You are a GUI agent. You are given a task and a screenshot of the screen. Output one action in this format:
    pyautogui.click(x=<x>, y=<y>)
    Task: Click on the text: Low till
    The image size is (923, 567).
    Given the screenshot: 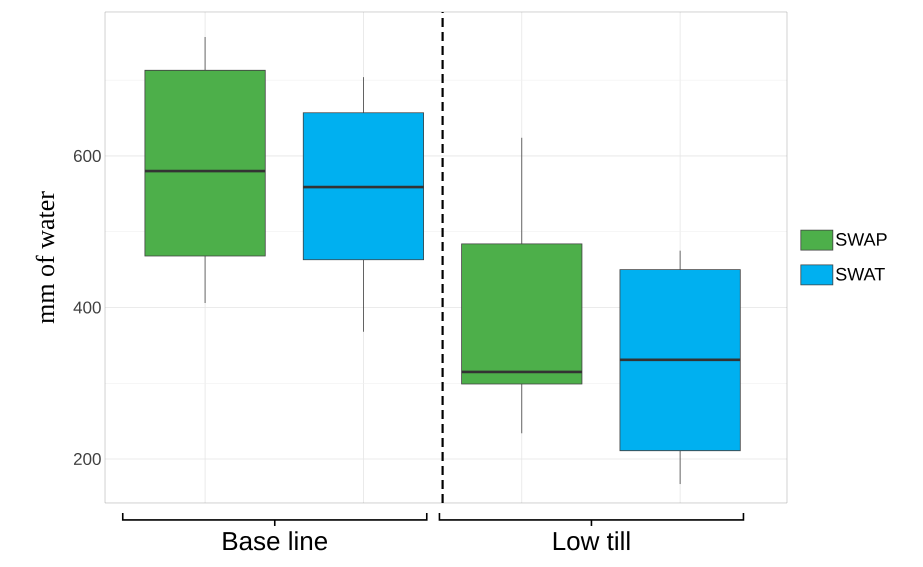 What is the action you would take?
    pyautogui.click(x=592, y=540)
    